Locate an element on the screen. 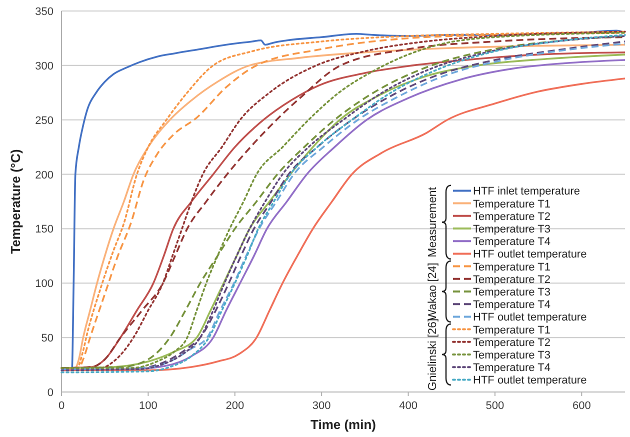  y-tick-label: 50 is located at coordinates (47, 338).